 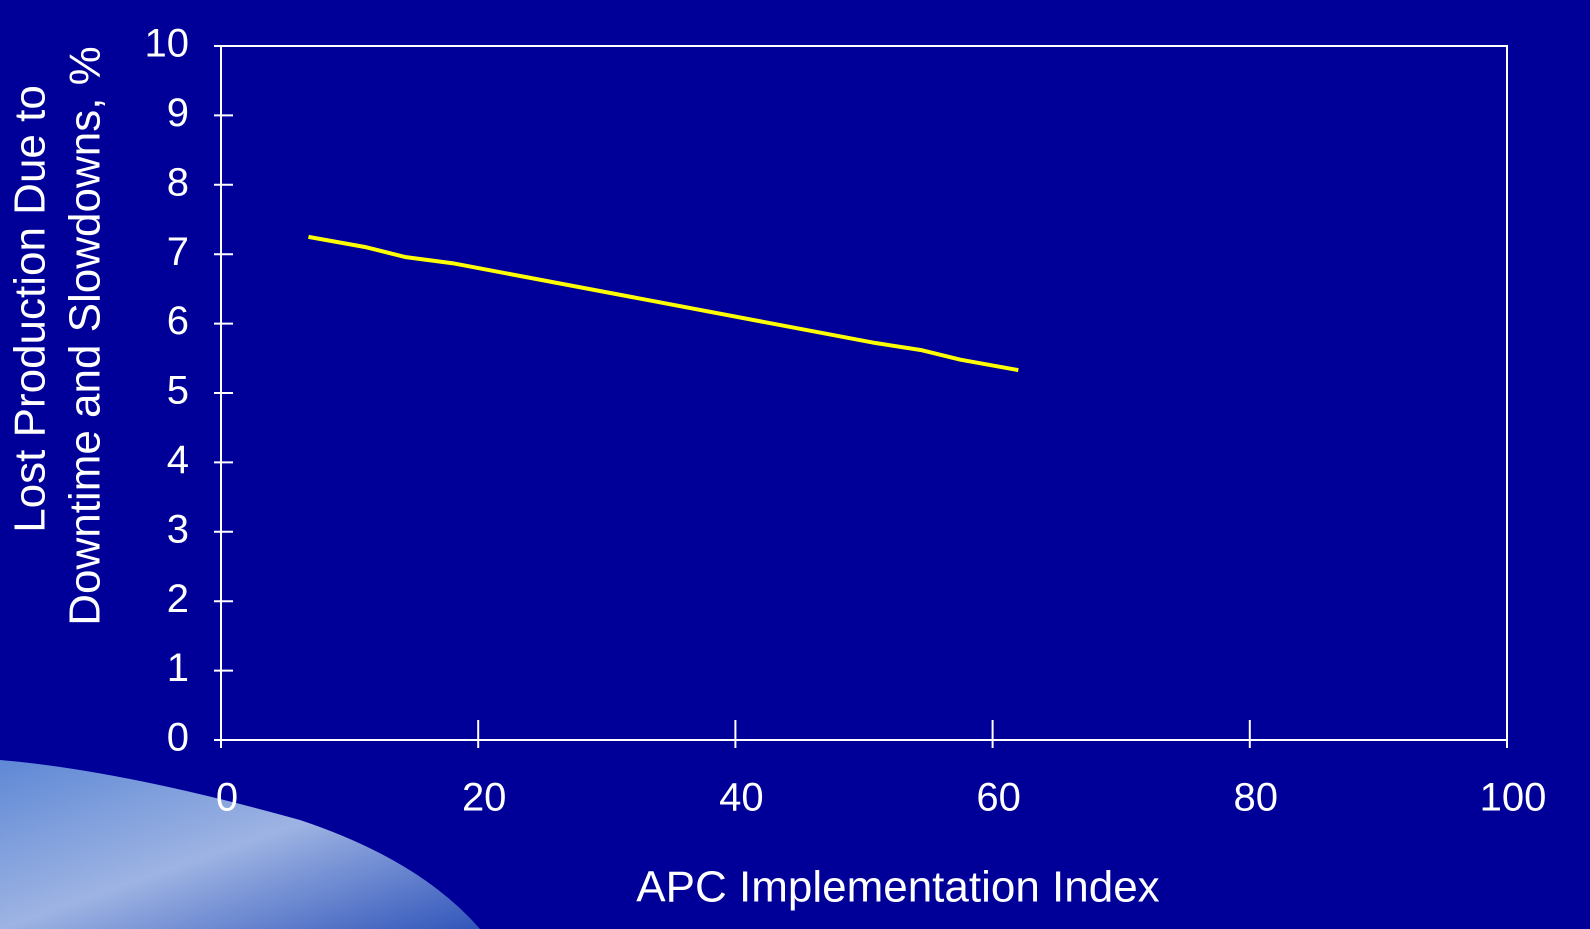 What do you see at coordinates (178, 182) in the screenshot?
I see `y-tick-label: 8` at bounding box center [178, 182].